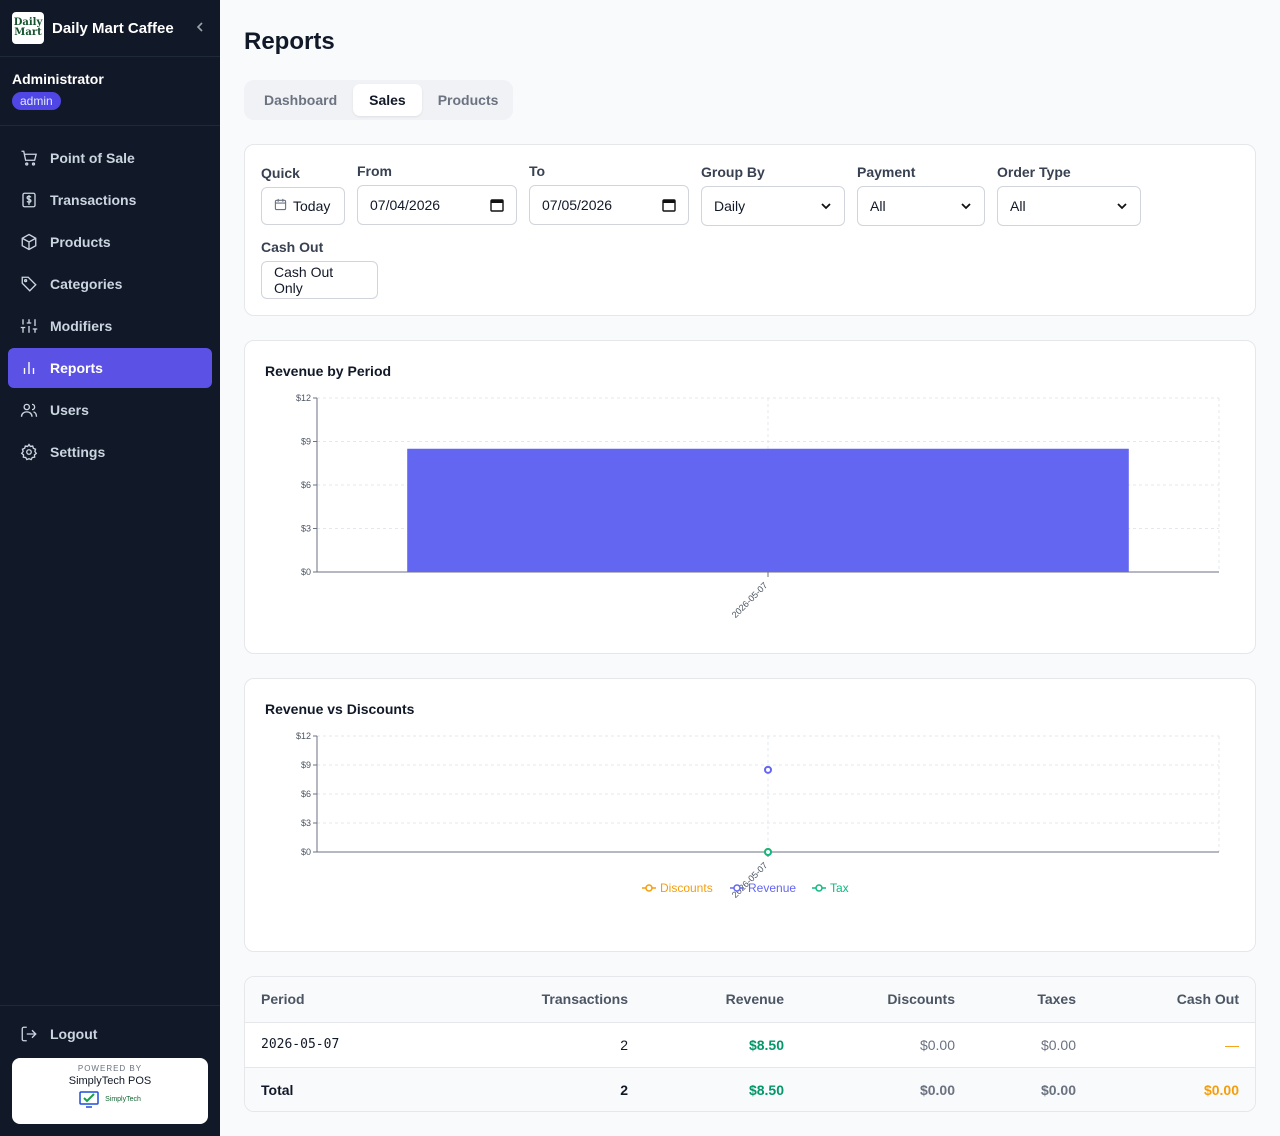  Describe the element at coordinates (200, 28) in the screenshot. I see `collapse-sidebar-chevron-icon` at that location.